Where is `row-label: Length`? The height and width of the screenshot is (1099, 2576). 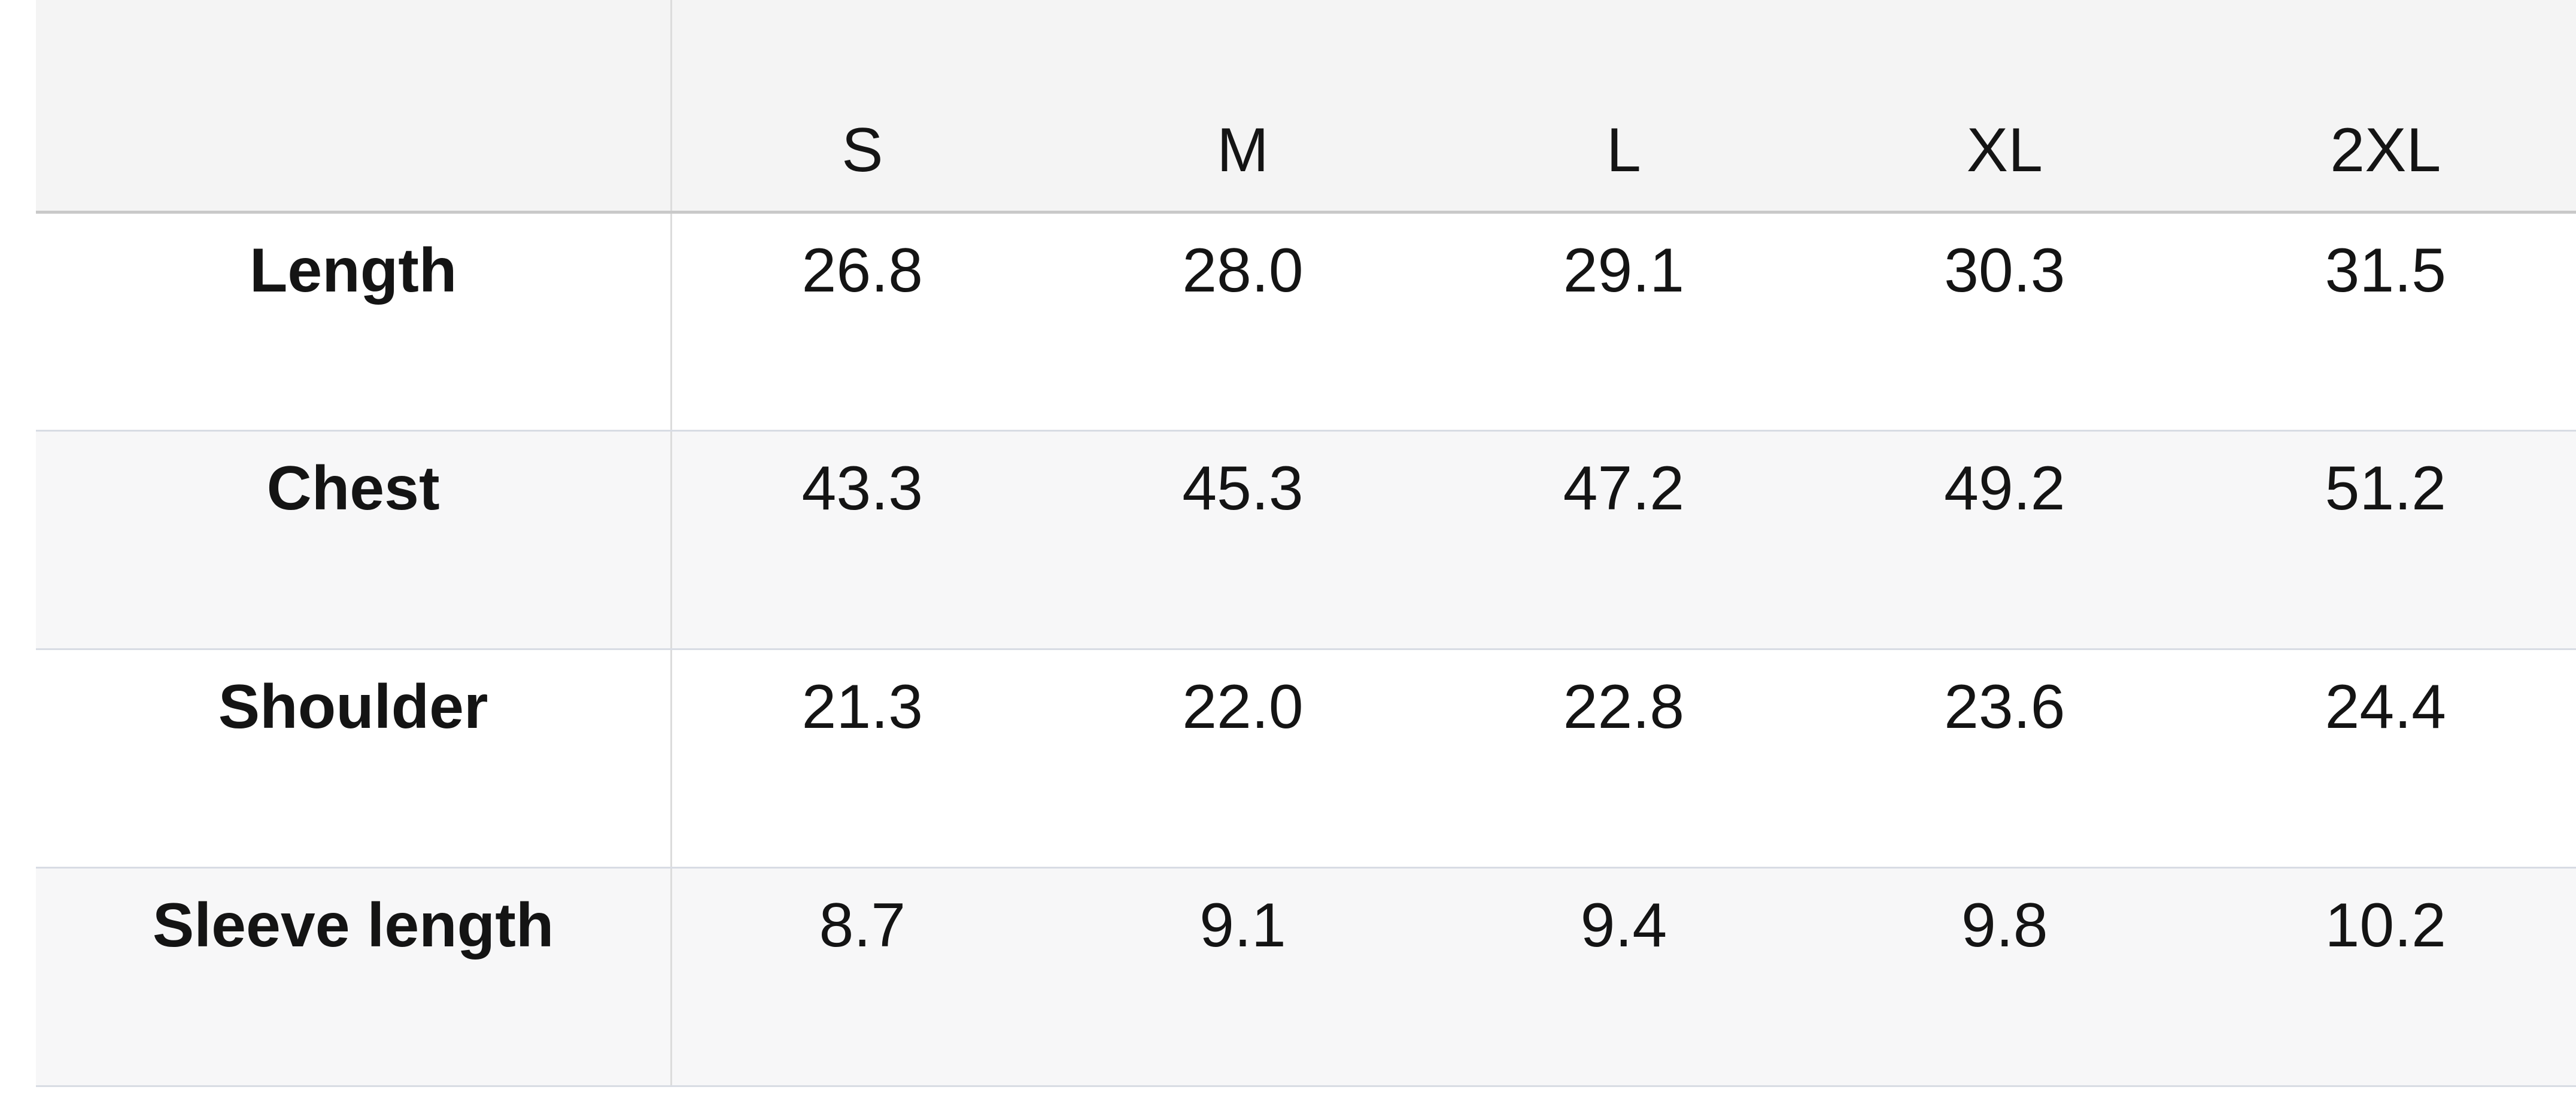
row-label: Length is located at coordinates (354, 322).